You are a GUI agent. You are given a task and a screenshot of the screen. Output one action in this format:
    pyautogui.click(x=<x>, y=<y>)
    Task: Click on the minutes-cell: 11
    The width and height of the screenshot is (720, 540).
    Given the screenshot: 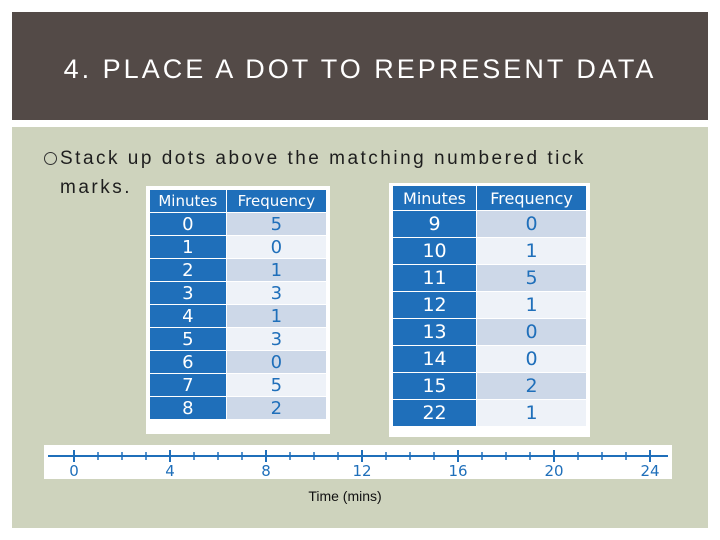 What is the action you would take?
    pyautogui.click(x=434, y=278)
    